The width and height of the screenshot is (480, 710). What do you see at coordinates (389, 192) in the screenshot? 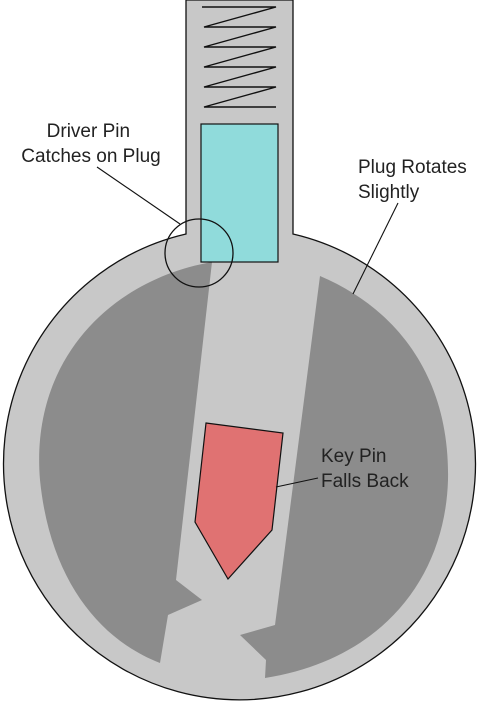
I see `plug-rotates-label-line2: Slightly` at bounding box center [389, 192].